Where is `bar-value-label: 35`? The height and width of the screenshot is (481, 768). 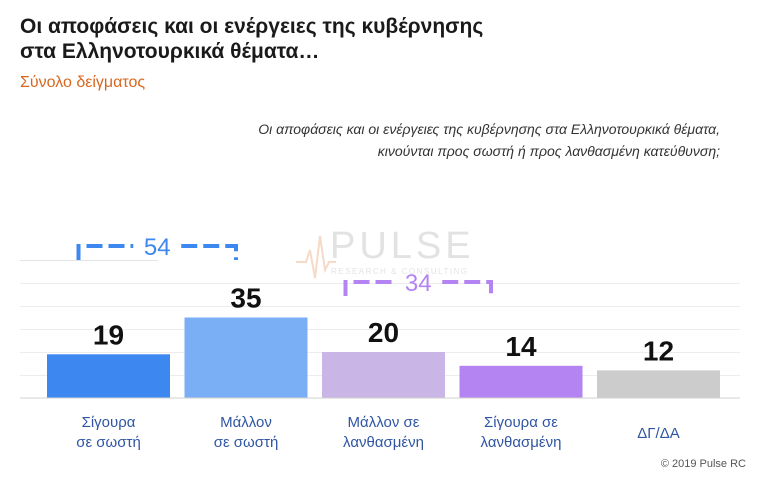
bar-value-label: 35 is located at coordinates (245, 298).